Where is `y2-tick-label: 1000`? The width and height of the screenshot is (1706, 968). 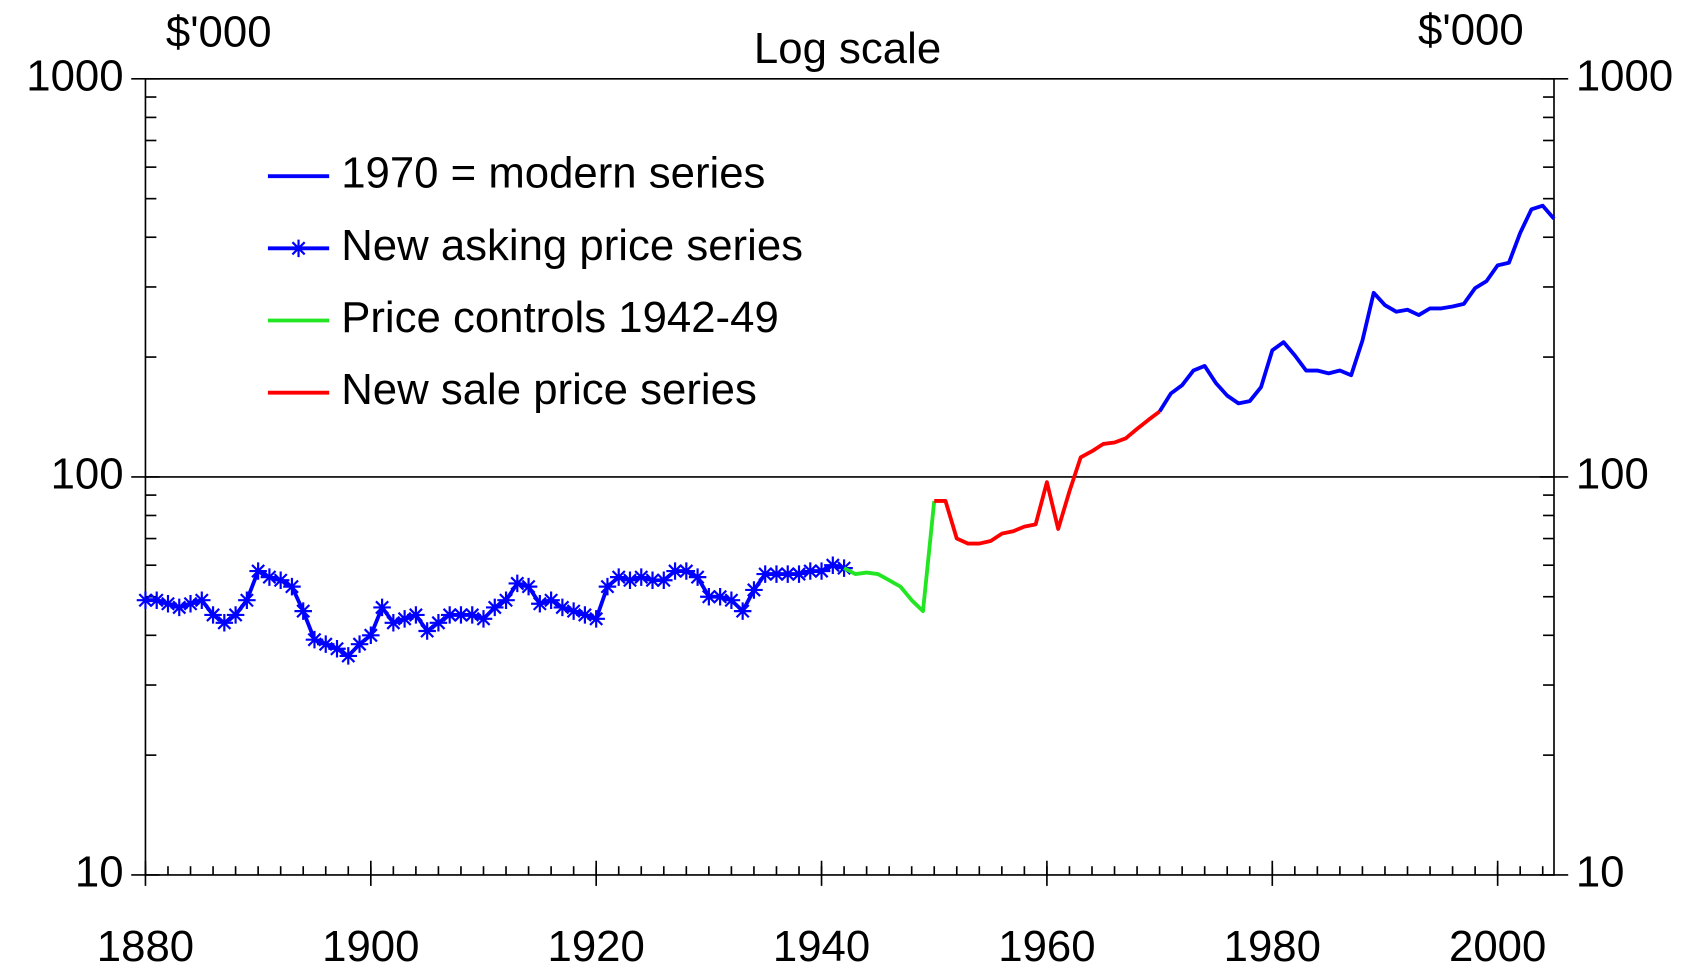 y2-tick-label: 1000 is located at coordinates (1624, 75).